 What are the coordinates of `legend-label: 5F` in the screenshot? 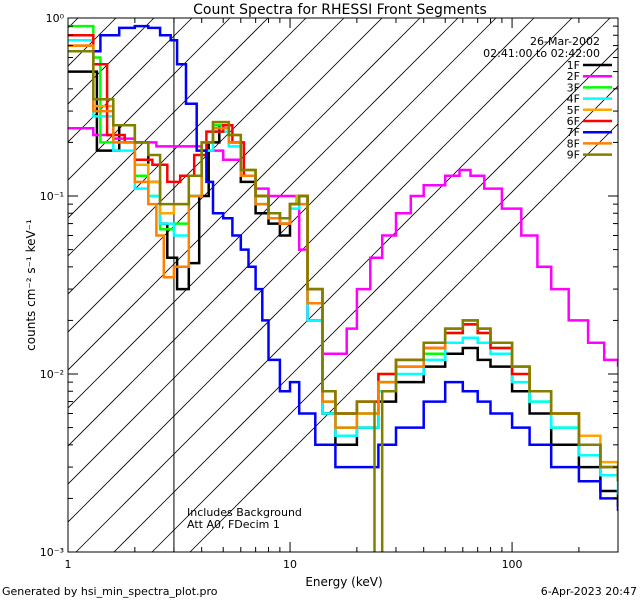 It's located at (573, 110).